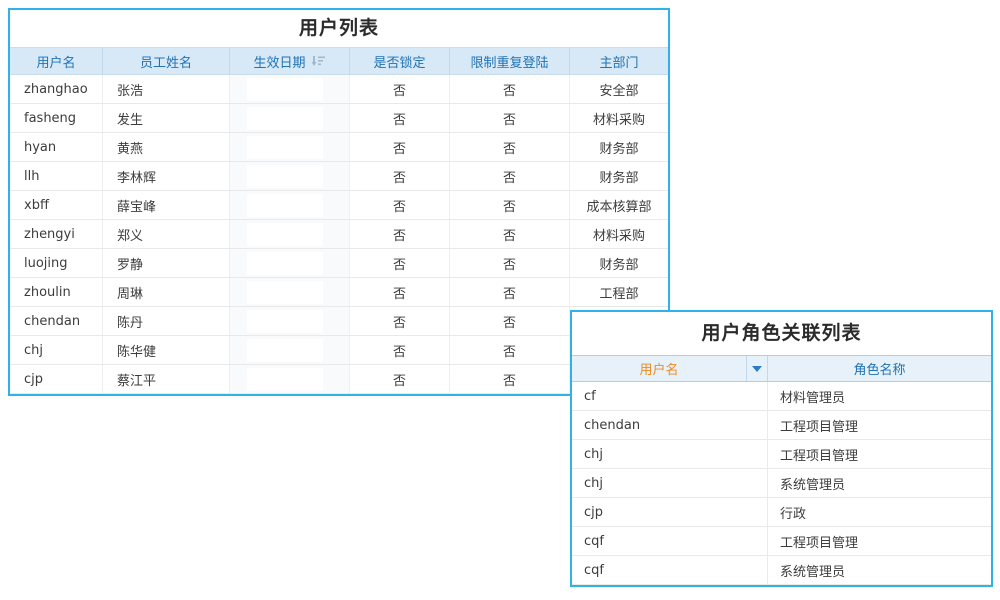  What do you see at coordinates (619, 91) in the screenshot?
I see `cell-main-department: 安全部` at bounding box center [619, 91].